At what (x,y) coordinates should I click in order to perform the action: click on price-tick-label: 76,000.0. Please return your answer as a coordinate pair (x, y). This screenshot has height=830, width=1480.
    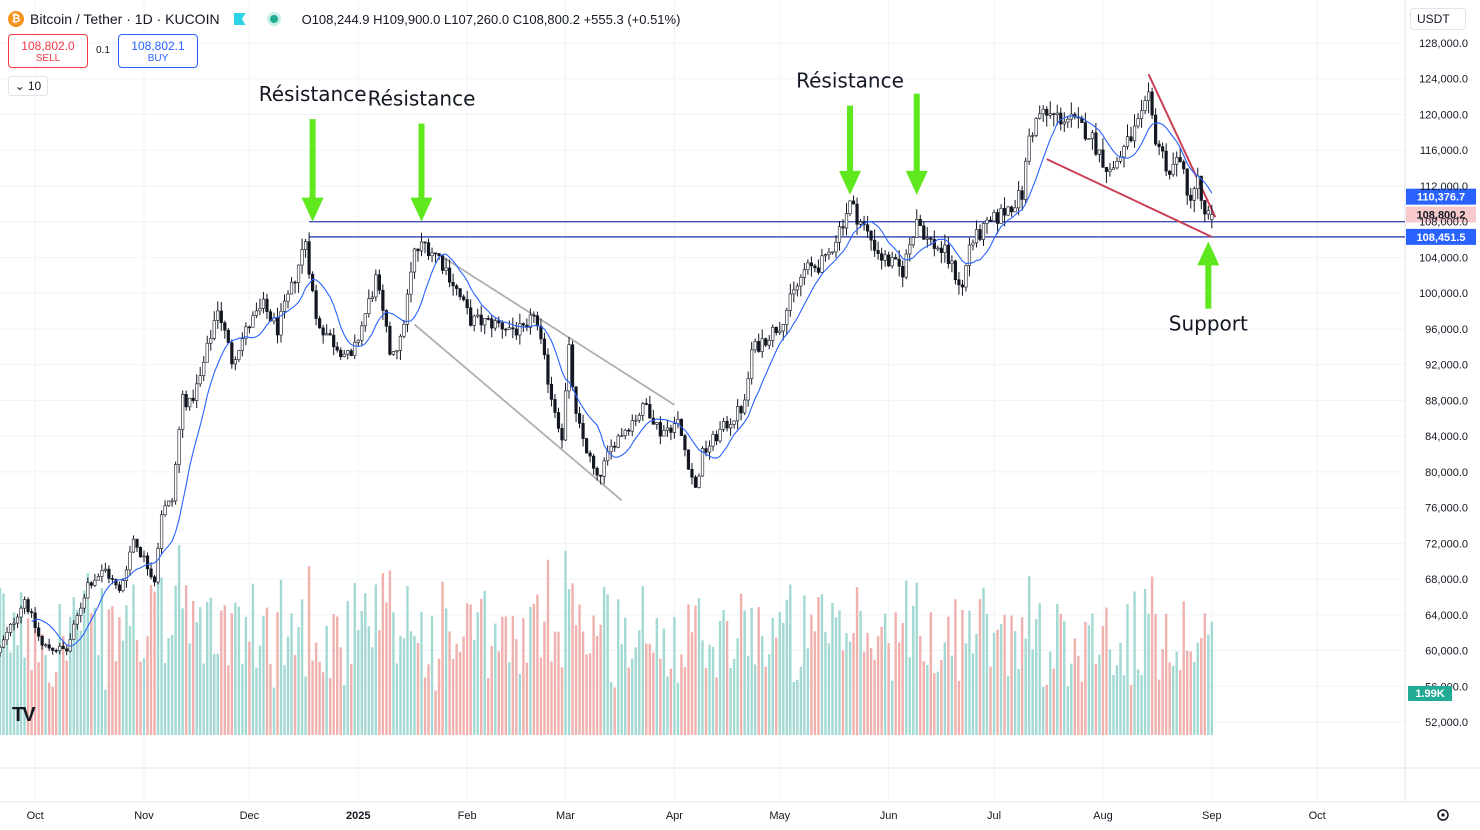
    Looking at the image, I should click on (1446, 509).